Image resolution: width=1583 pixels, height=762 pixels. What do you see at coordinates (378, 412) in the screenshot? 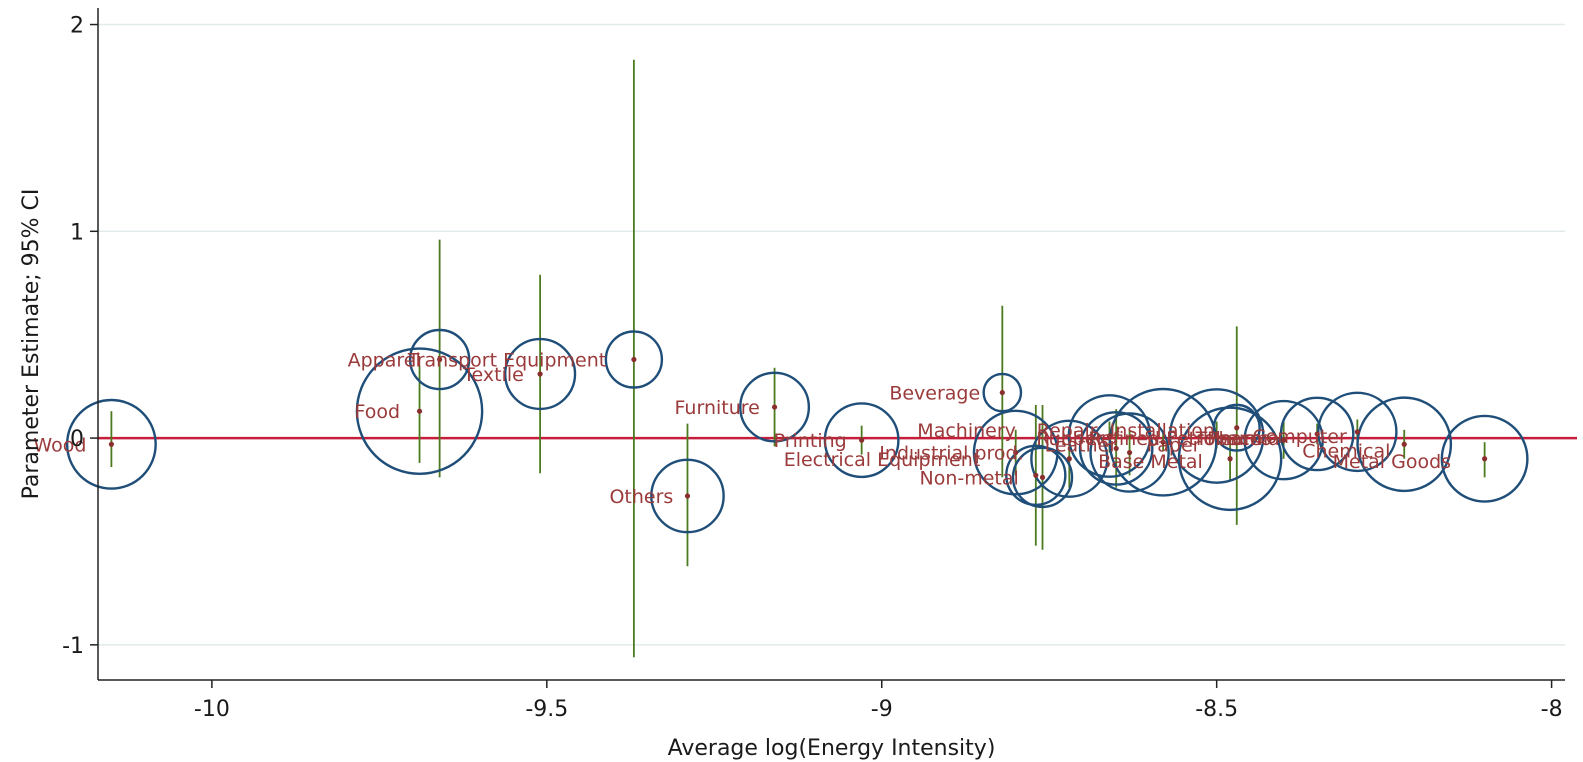
I see `point-label: Food` at bounding box center [378, 412].